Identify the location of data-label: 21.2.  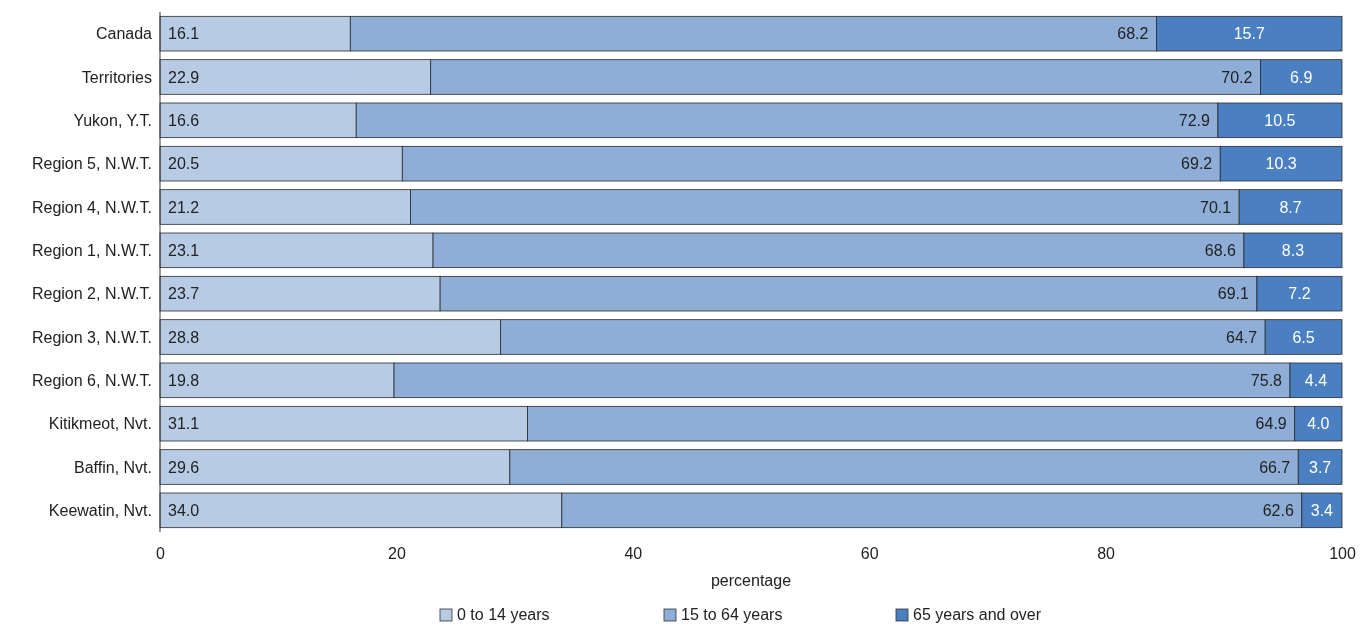
(184, 207).